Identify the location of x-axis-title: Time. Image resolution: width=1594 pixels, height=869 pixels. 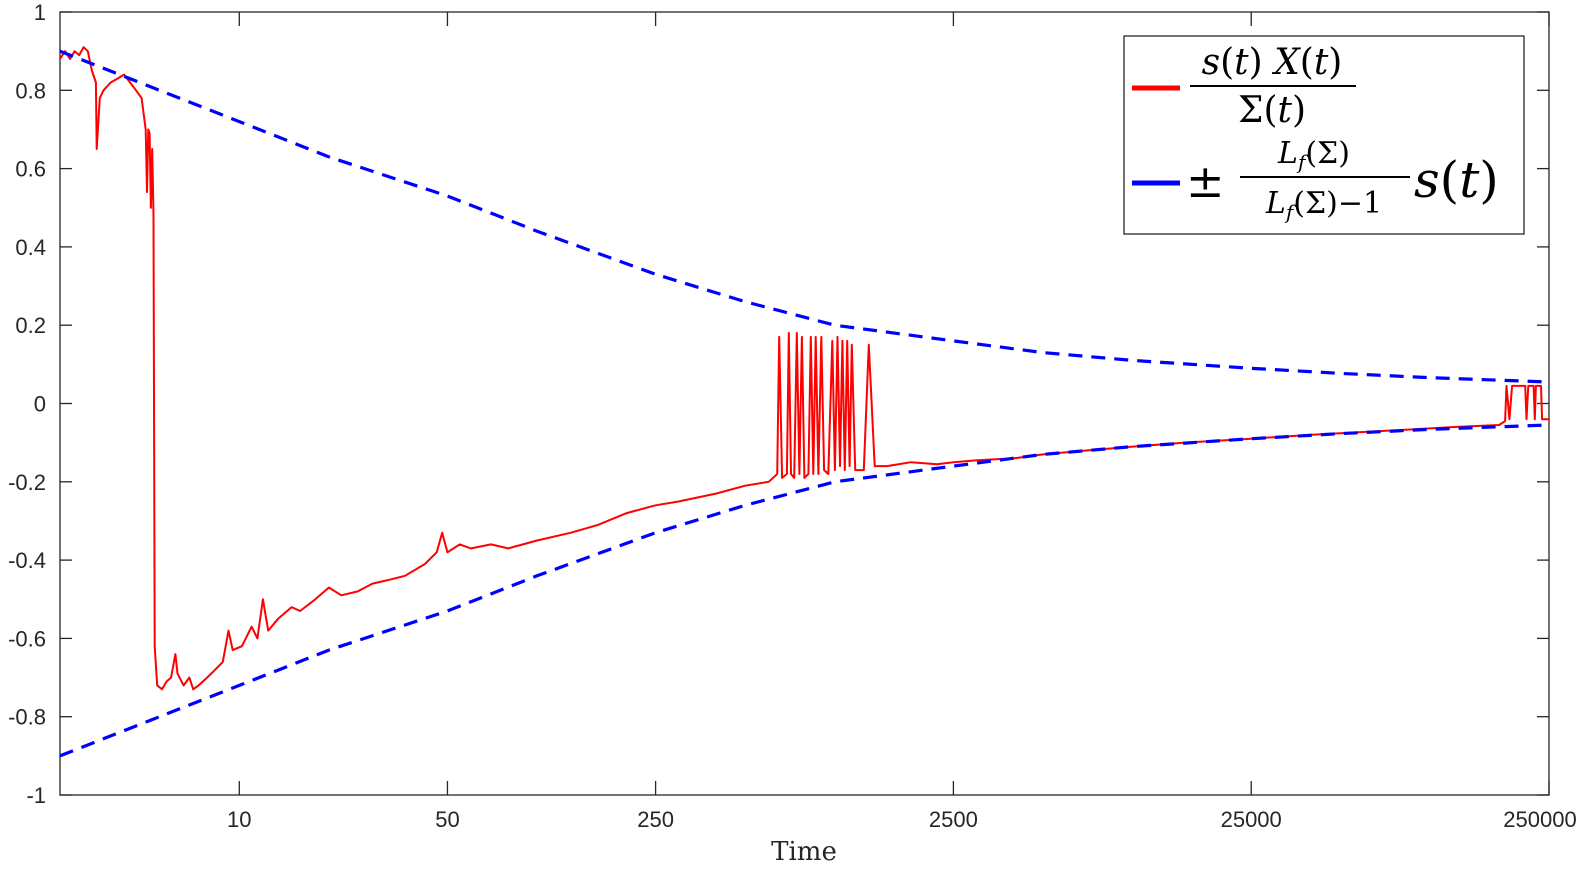
(804, 852).